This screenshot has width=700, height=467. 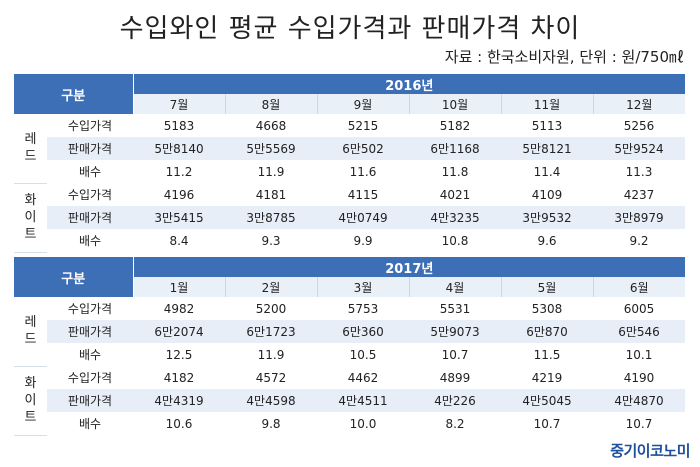 What do you see at coordinates (271, 194) in the screenshot?
I see `value-cell: 4181` at bounding box center [271, 194].